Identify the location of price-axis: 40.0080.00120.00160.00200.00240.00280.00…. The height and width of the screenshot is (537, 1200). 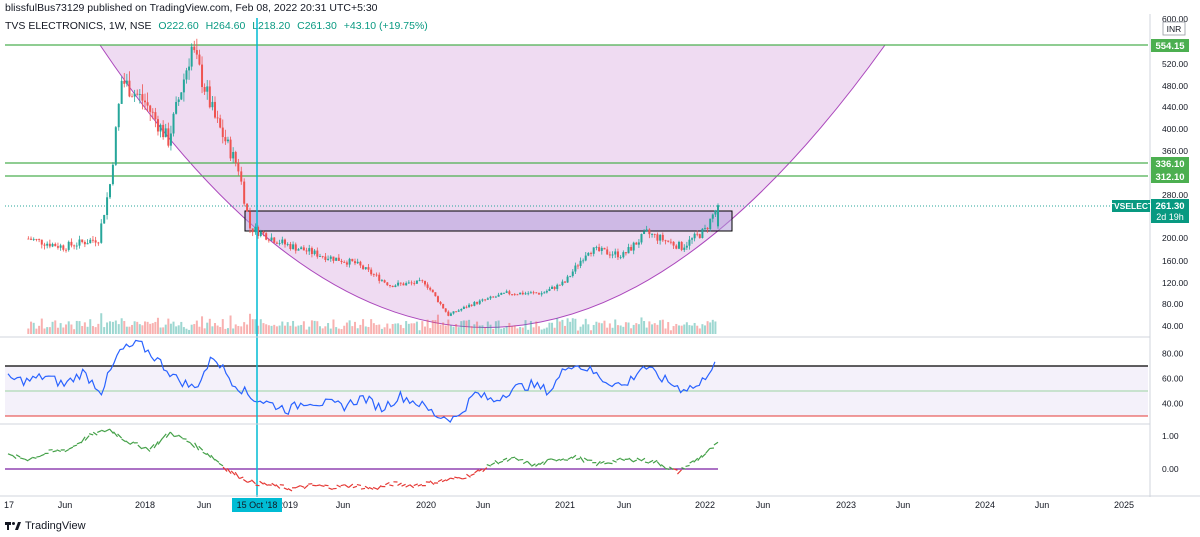
(1175, 172).